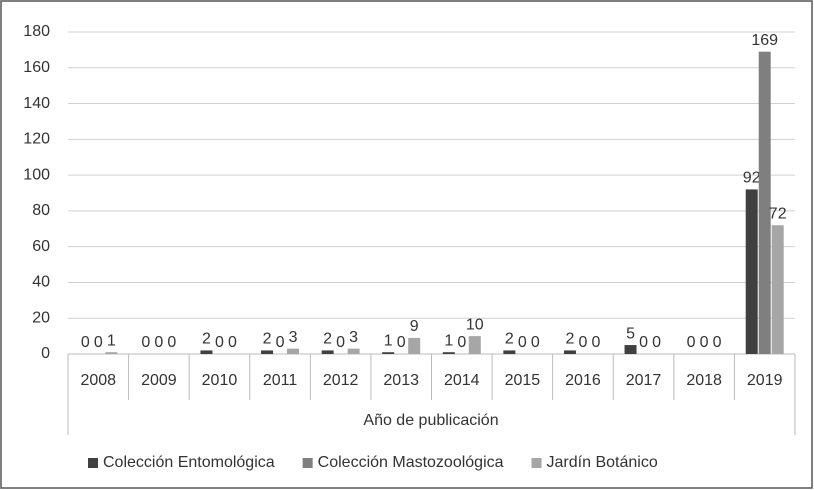 The width and height of the screenshot is (814, 490). What do you see at coordinates (41, 210) in the screenshot?
I see `y-tick-label: 80` at bounding box center [41, 210].